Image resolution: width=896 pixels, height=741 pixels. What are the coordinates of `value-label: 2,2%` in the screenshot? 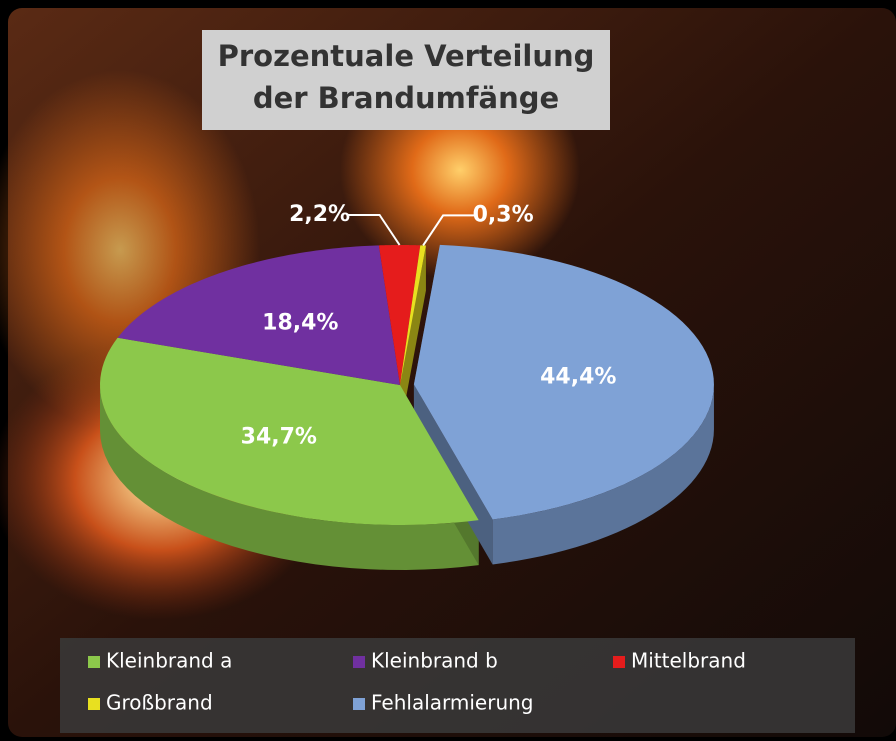 It's located at (319, 214).